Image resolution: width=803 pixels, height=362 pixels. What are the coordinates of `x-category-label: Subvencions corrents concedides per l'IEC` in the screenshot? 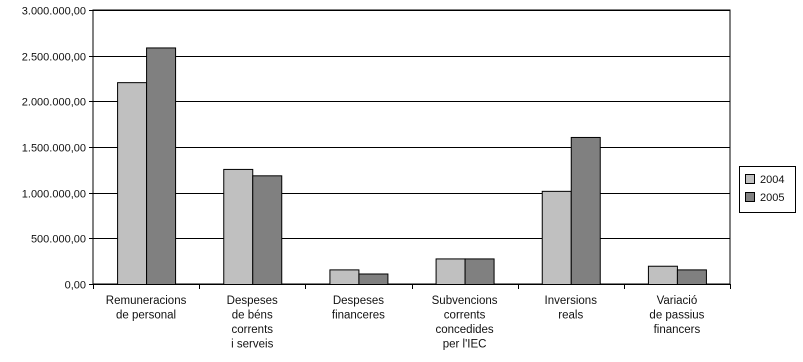 It's located at (465, 323).